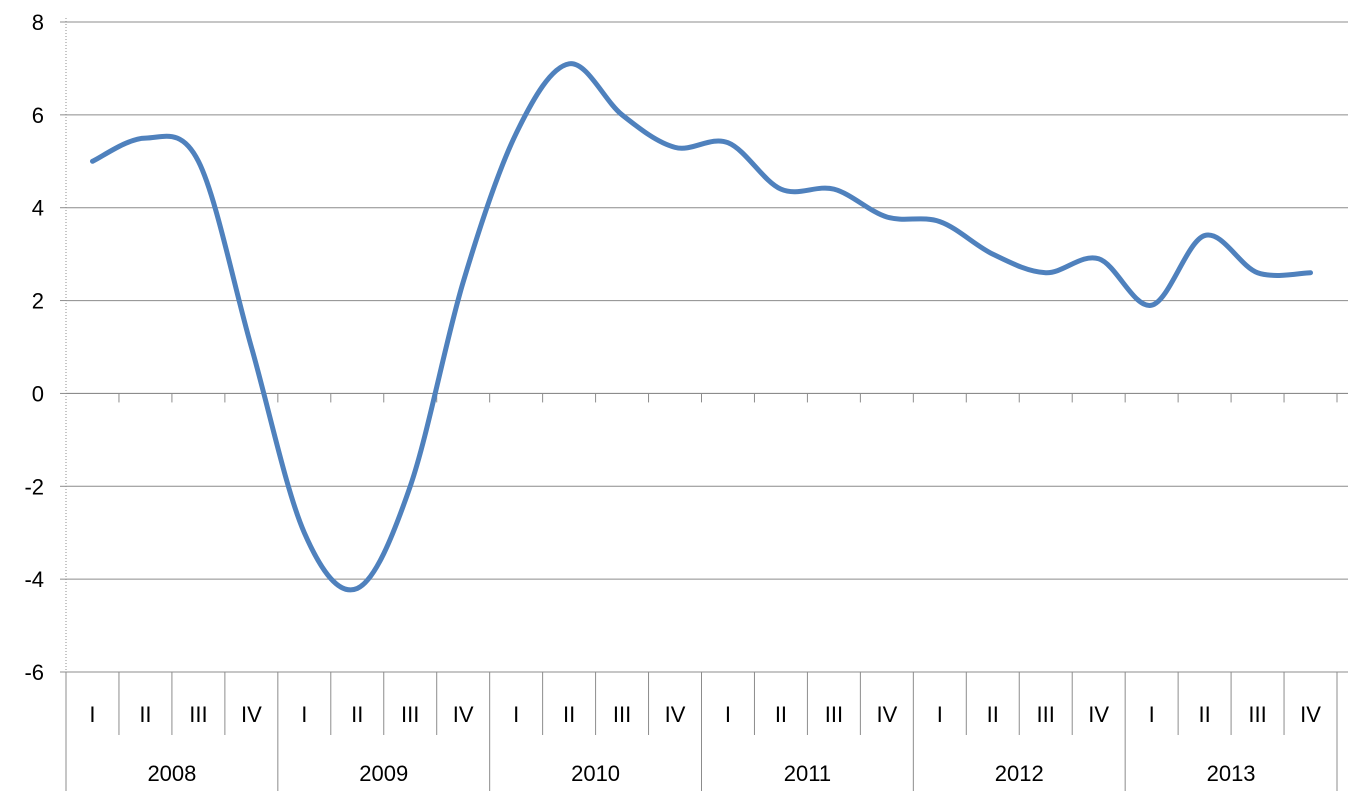 The image size is (1348, 791). Describe the element at coordinates (38, 208) in the screenshot. I see `y-tick-label: 4` at that location.